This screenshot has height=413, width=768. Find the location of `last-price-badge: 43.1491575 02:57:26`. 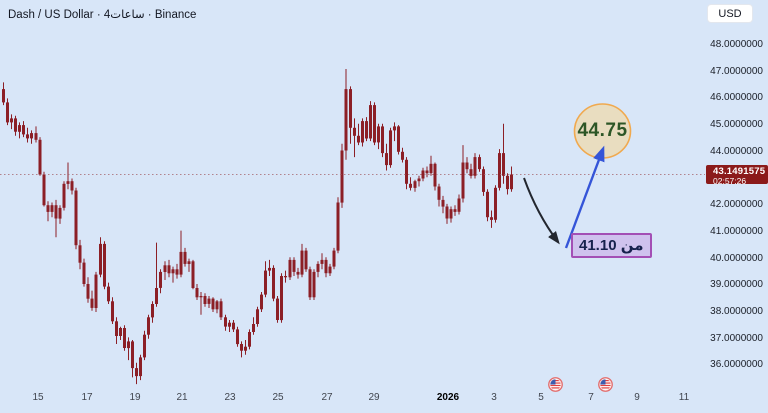

last-price-badge: 43.1491575 02:57:26 is located at coordinates (737, 175).